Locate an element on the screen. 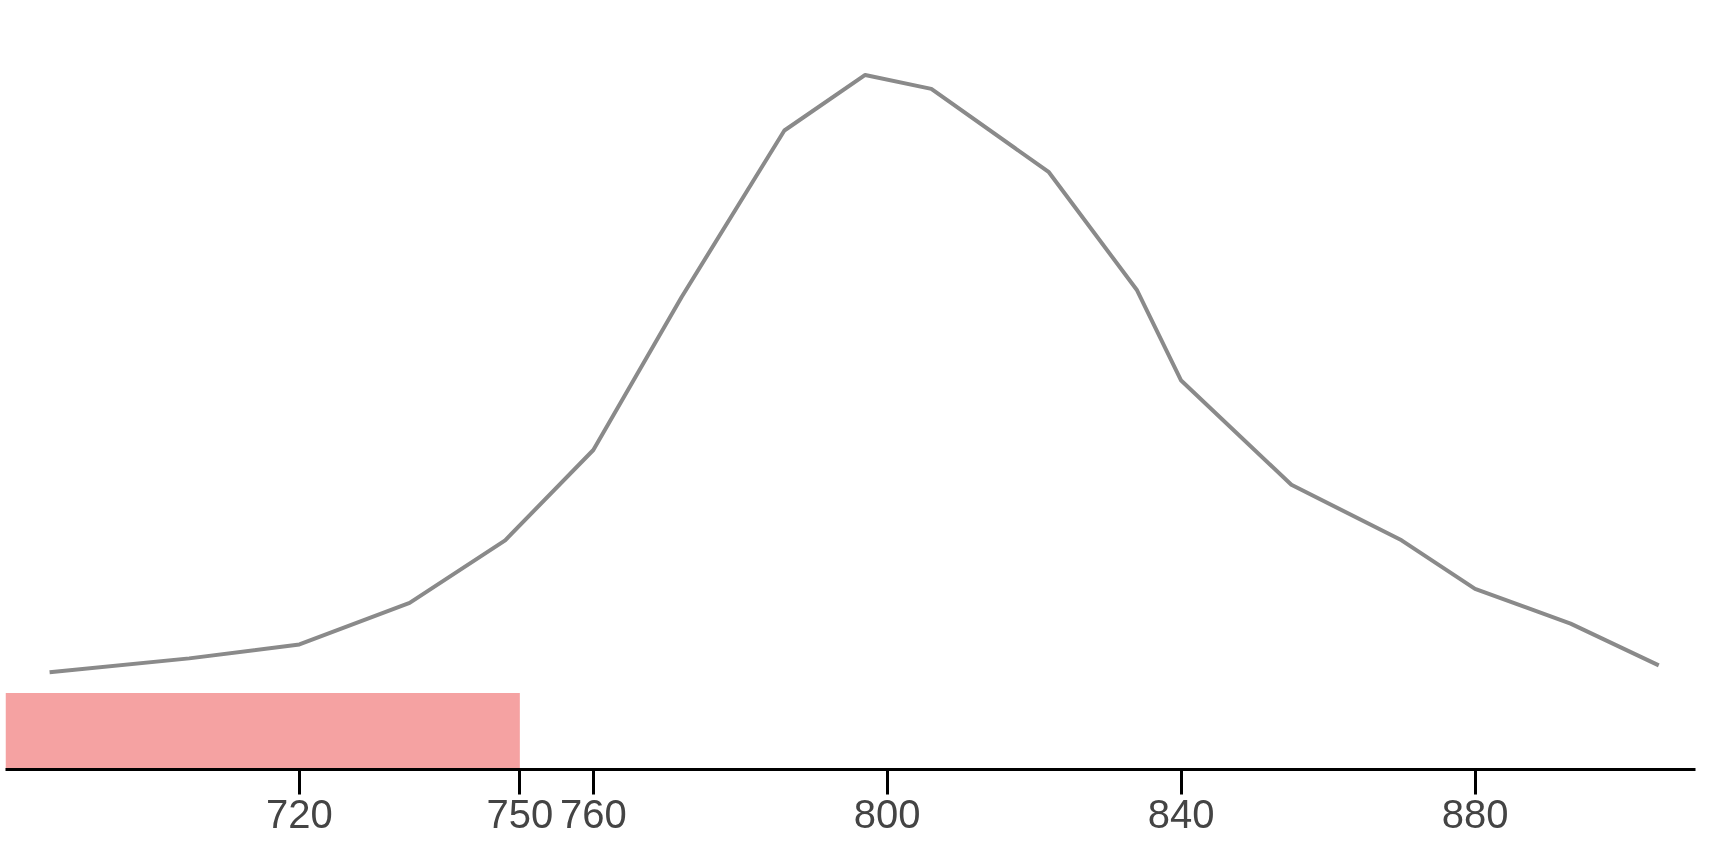  x-tick-label: 750 is located at coordinates (520, 813).